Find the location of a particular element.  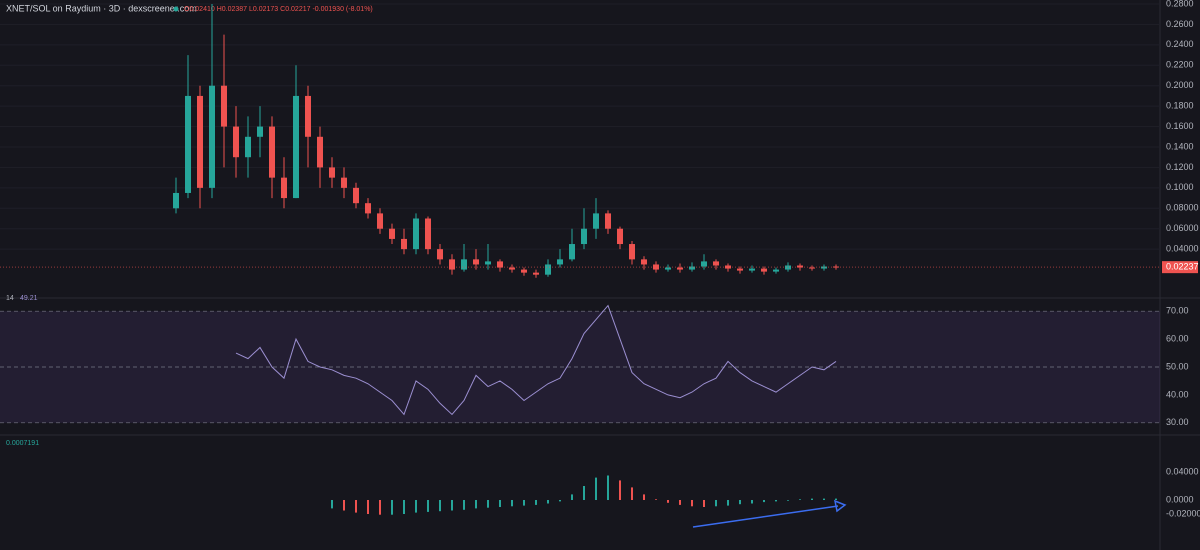

status-dot is located at coordinates (176, 9).